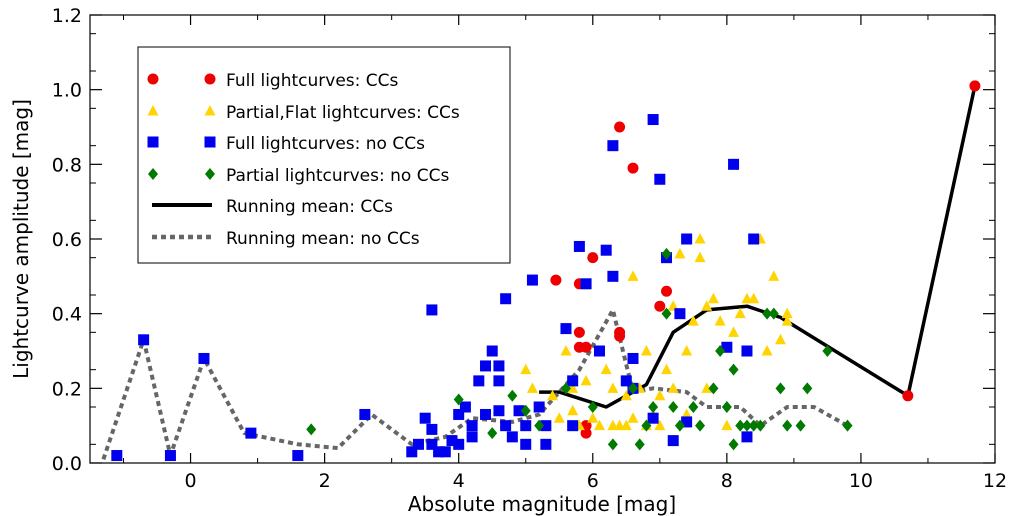 The image size is (1011, 516). What do you see at coordinates (593, 481) in the screenshot?
I see `x-tick-label: 6` at bounding box center [593, 481].